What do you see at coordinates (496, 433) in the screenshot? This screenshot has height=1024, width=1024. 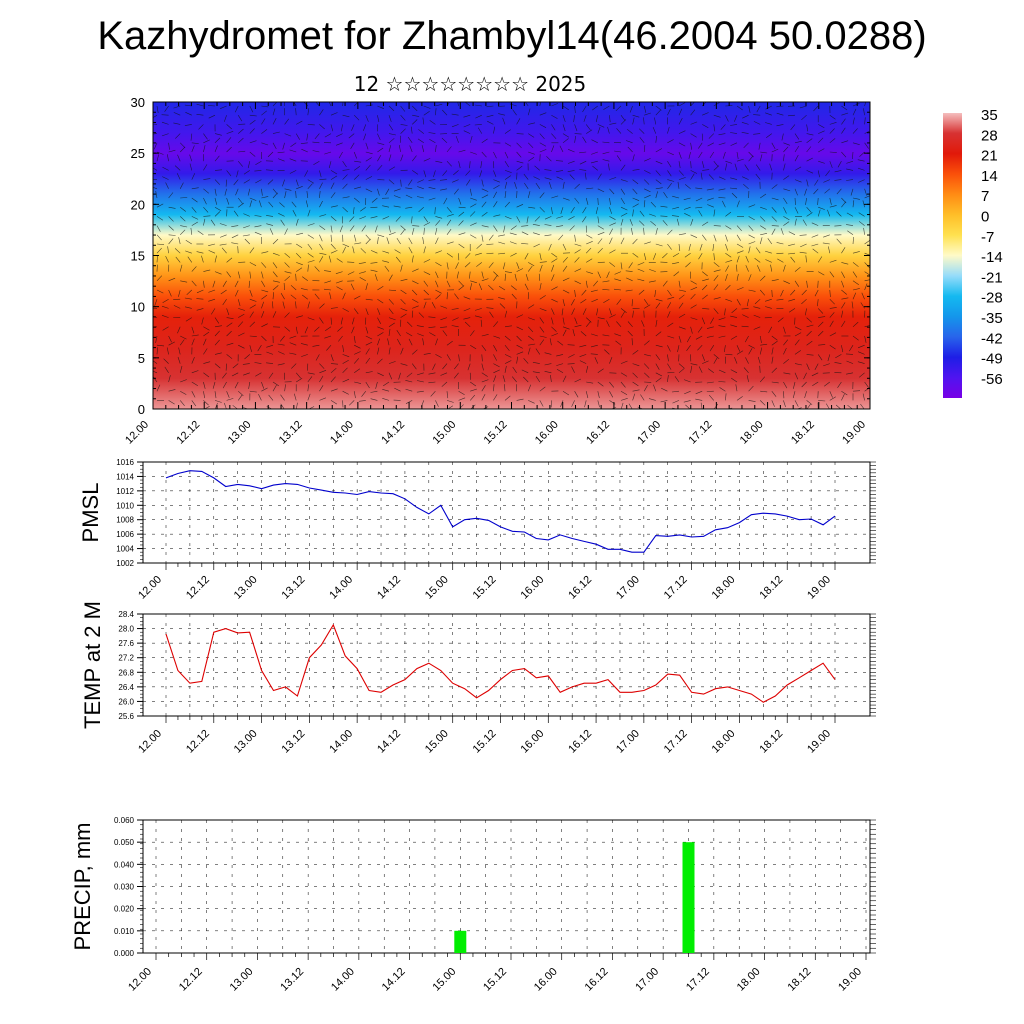 I see `heatmap-x-tick-label: 15.12` at bounding box center [496, 433].